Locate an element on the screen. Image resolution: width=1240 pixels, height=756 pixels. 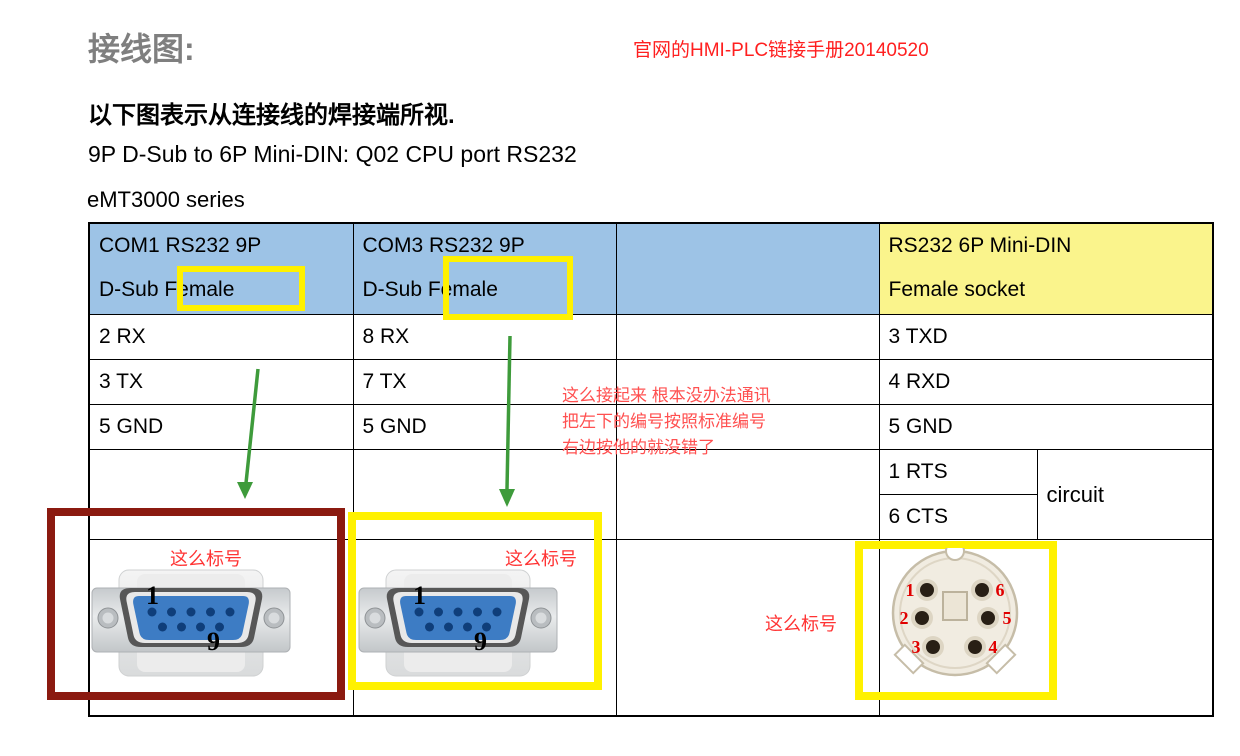
numbering-note-com1: 这么标号 is located at coordinates (206, 559).